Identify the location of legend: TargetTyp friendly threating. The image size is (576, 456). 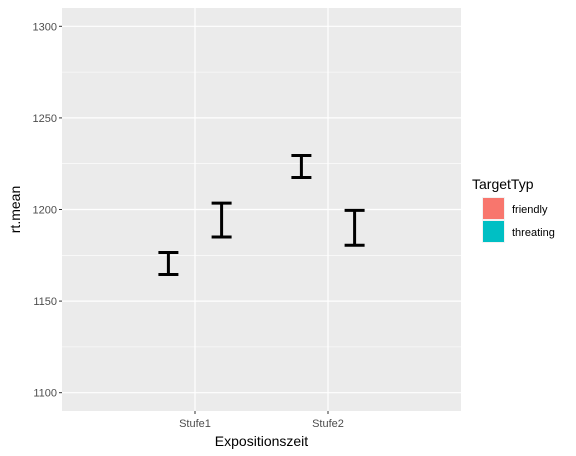
(513, 209).